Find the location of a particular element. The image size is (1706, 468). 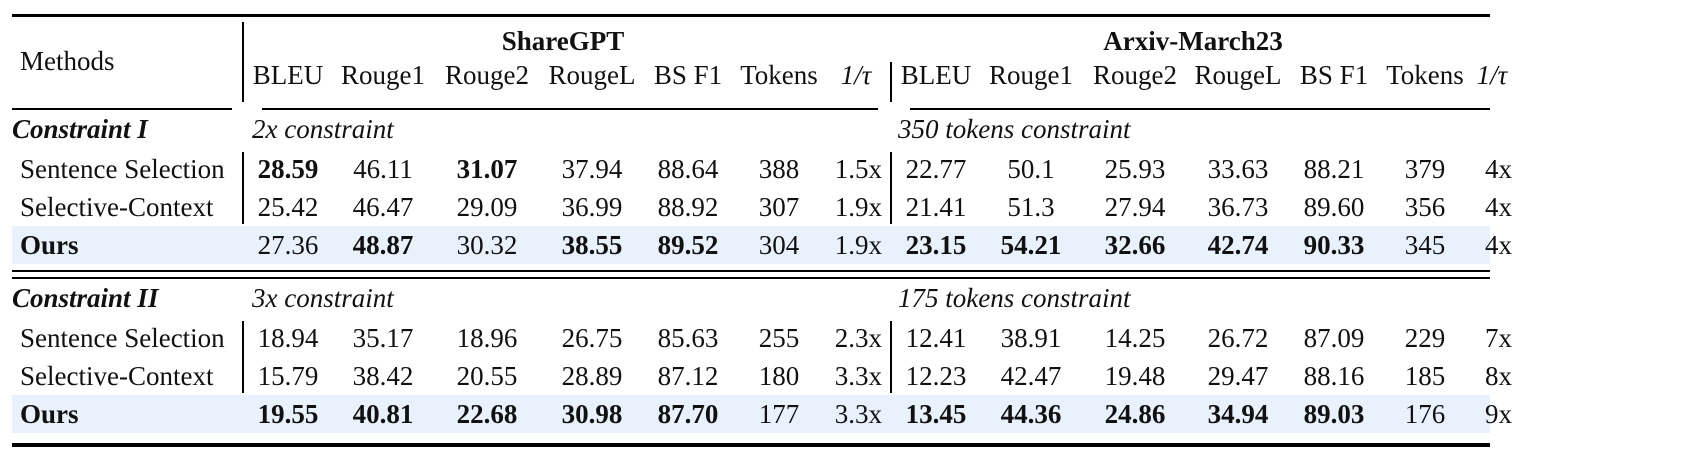

table-cell: 27.94 is located at coordinates (1135, 207).